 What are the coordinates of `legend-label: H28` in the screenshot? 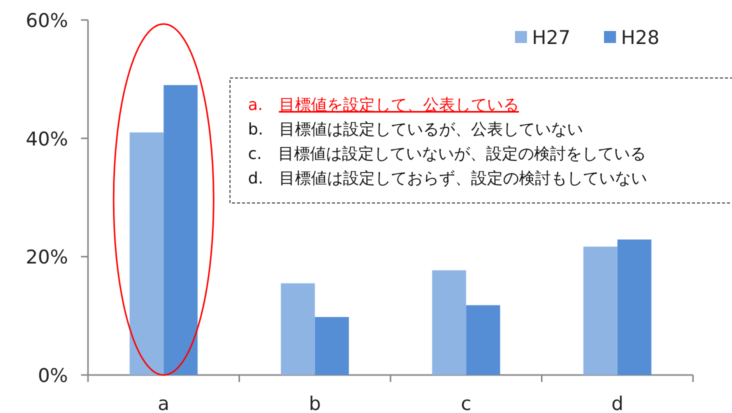 It's located at (640, 38).